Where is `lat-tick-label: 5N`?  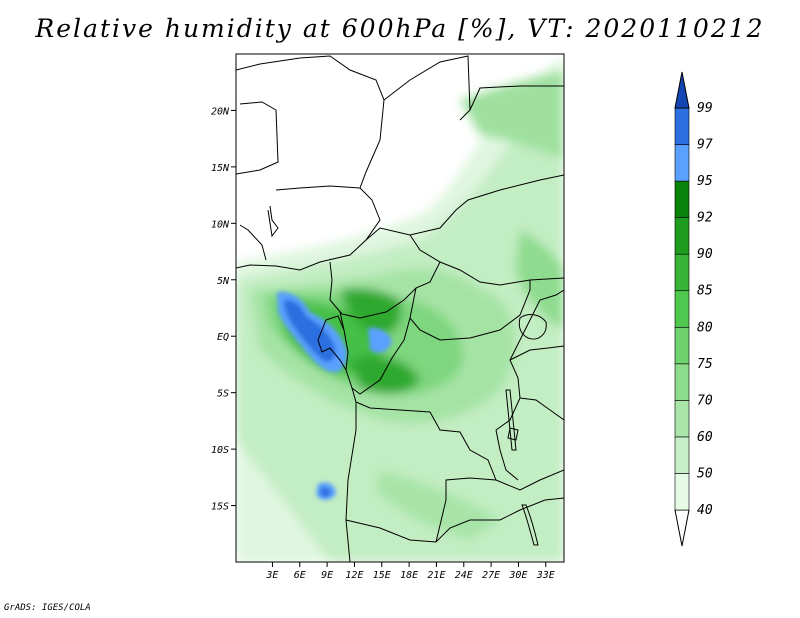
lat-tick-label: 5N is located at coordinates (223, 281).